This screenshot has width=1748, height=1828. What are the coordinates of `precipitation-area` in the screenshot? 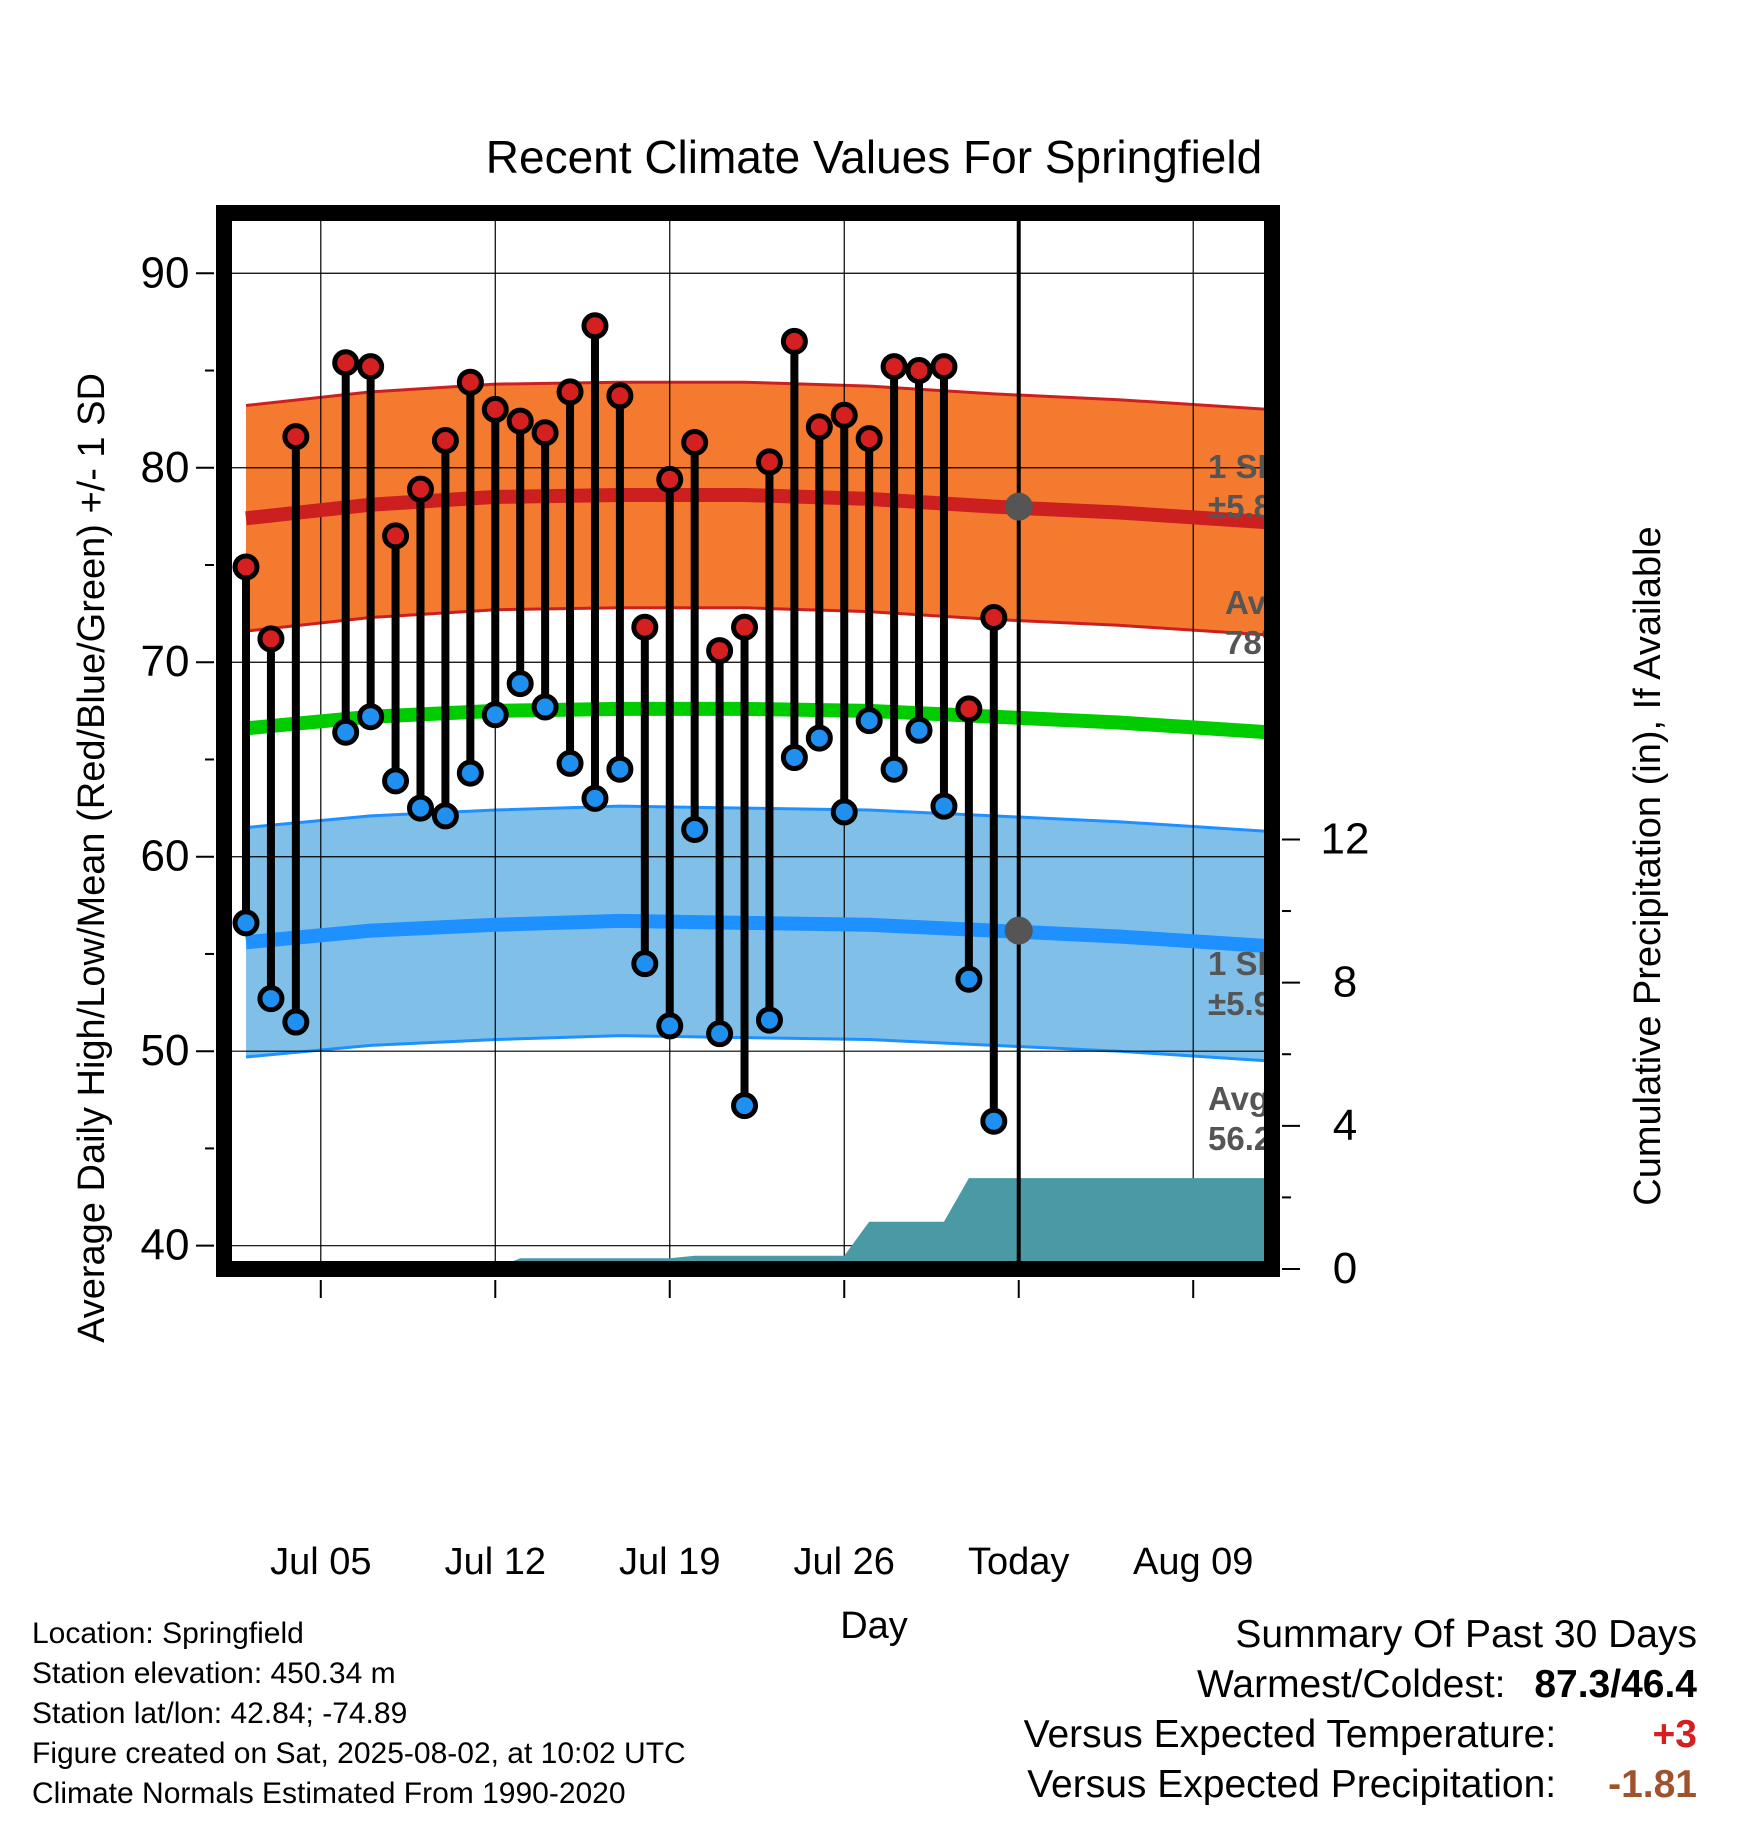 It's located at (757, 1223).